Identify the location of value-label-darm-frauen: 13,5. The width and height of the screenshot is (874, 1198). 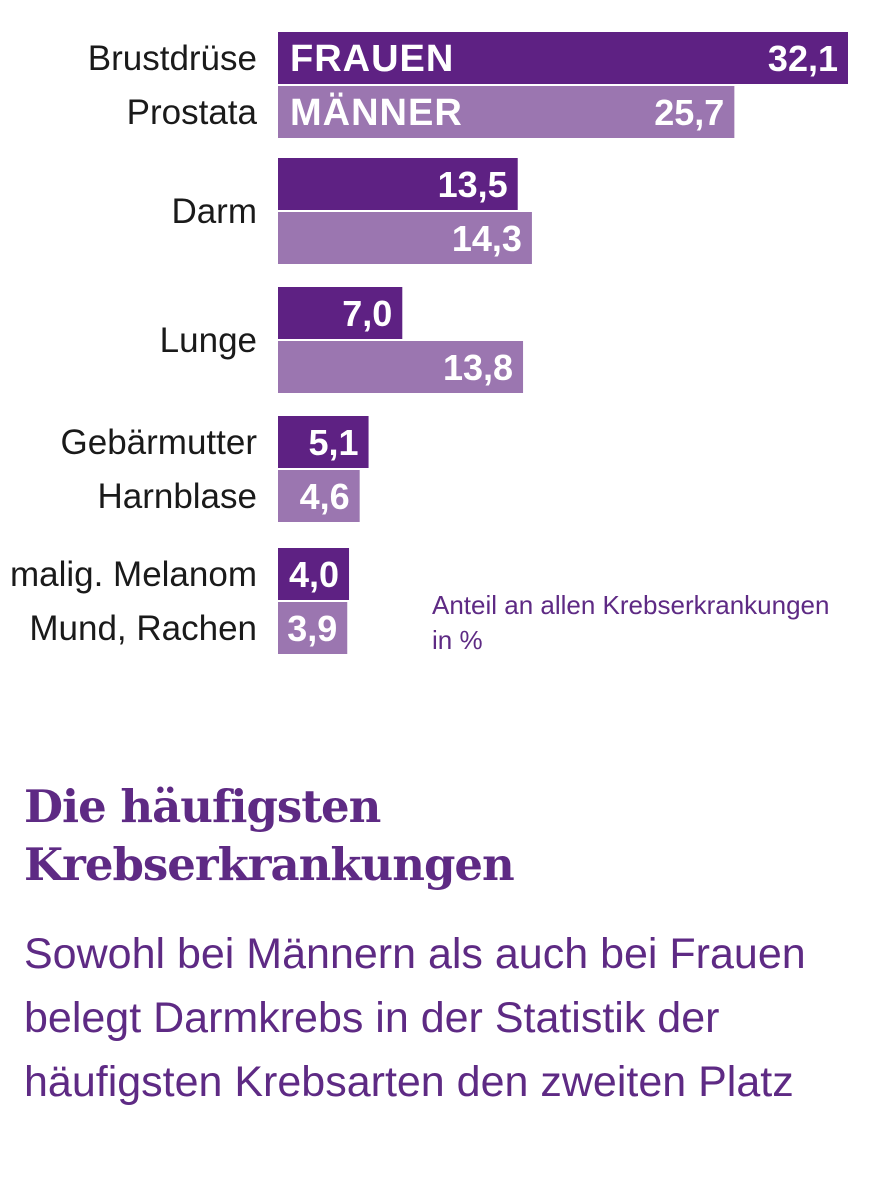
(473, 184).